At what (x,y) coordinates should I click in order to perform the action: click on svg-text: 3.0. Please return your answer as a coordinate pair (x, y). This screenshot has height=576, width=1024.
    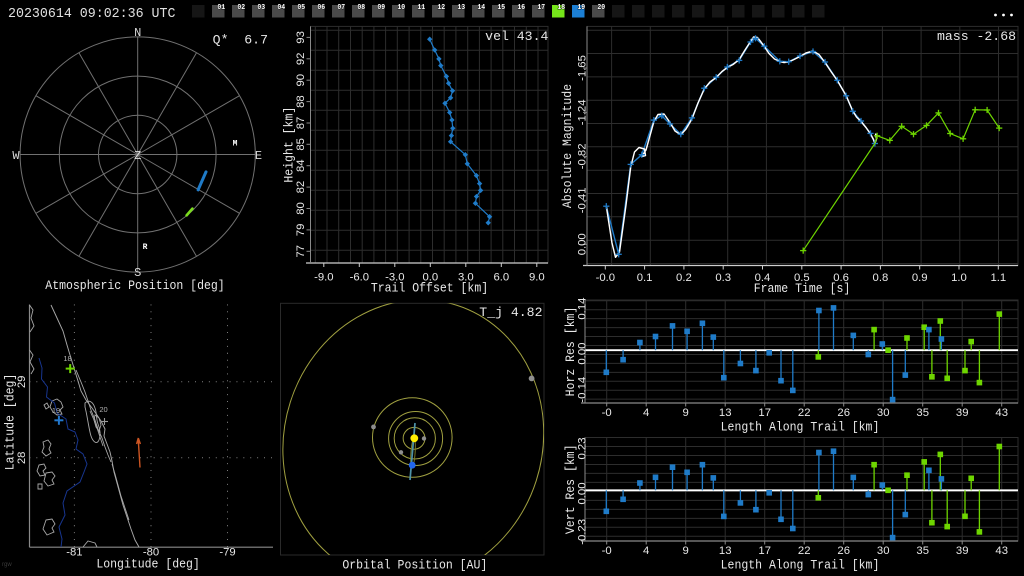
    Looking at the image, I should click on (466, 277).